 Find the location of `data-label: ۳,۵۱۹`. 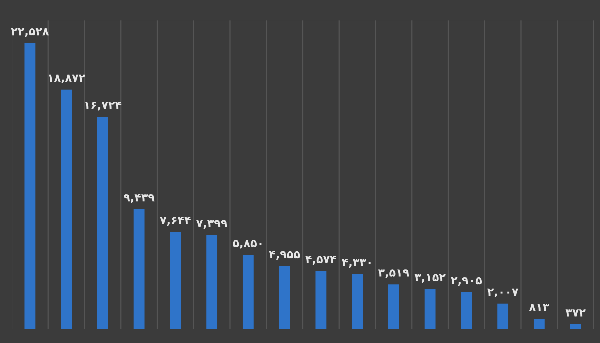

data-label: ۳,۵۱۹ is located at coordinates (394, 274).